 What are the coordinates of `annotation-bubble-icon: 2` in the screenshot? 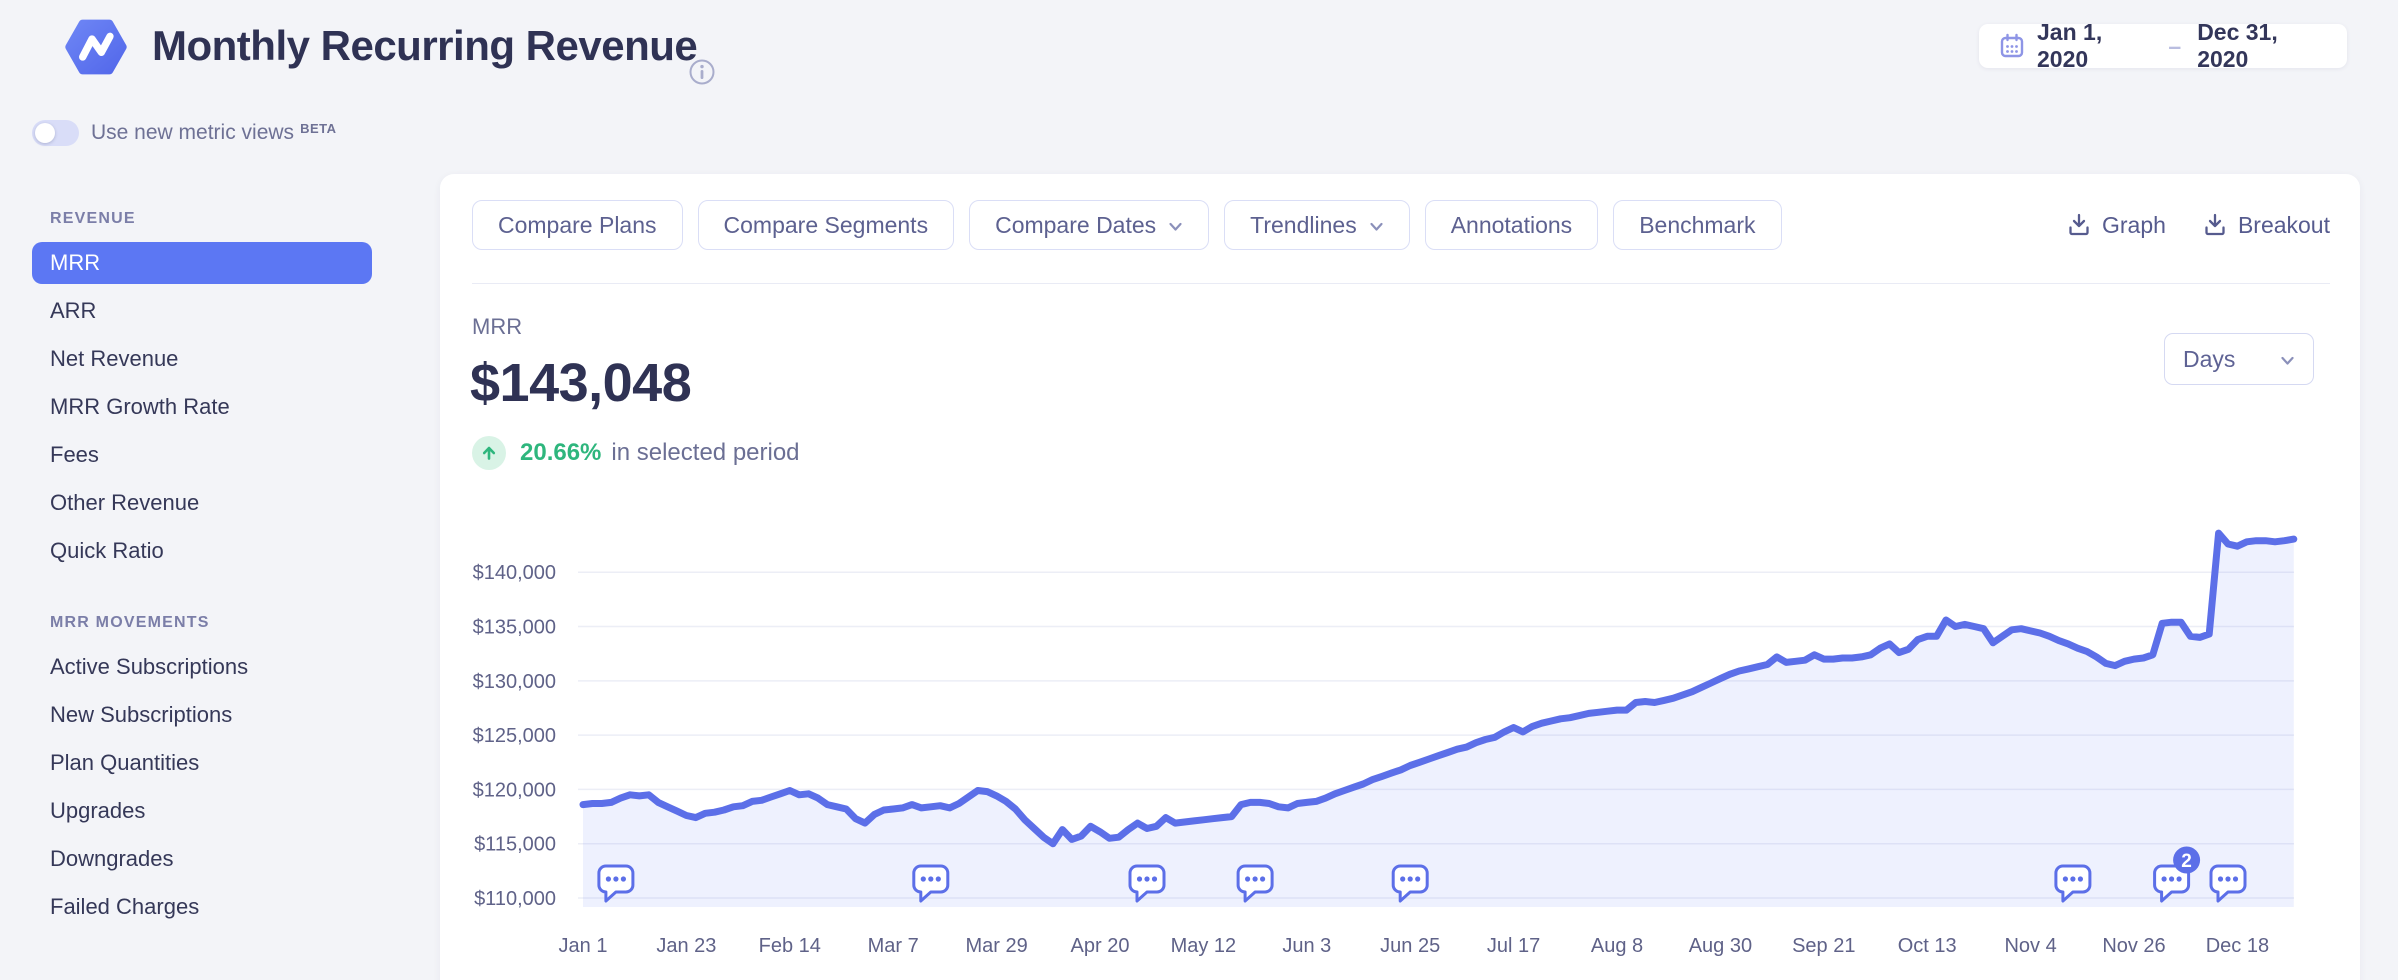 It's located at (2177, 874).